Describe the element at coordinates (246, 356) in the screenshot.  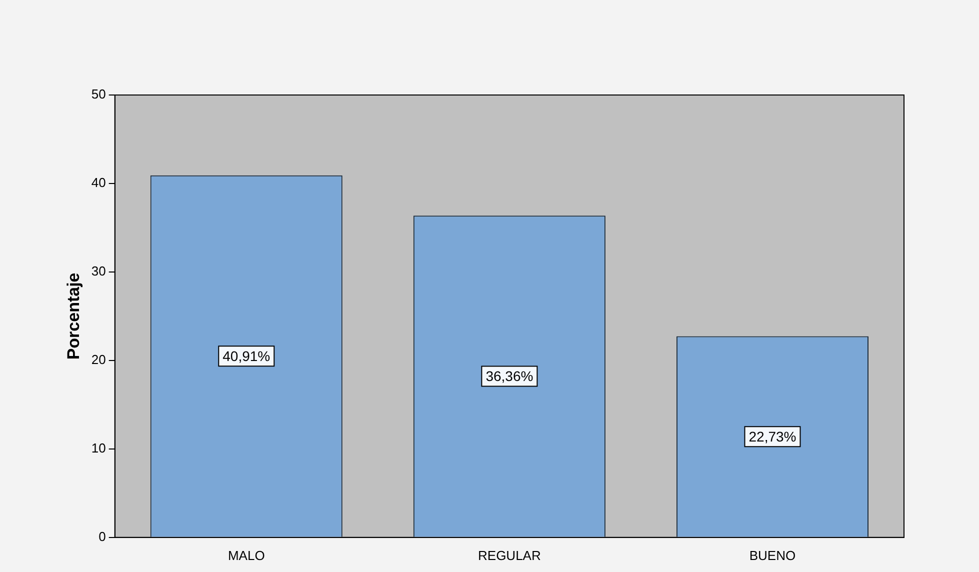
I see `data-label: 40,91%` at that location.